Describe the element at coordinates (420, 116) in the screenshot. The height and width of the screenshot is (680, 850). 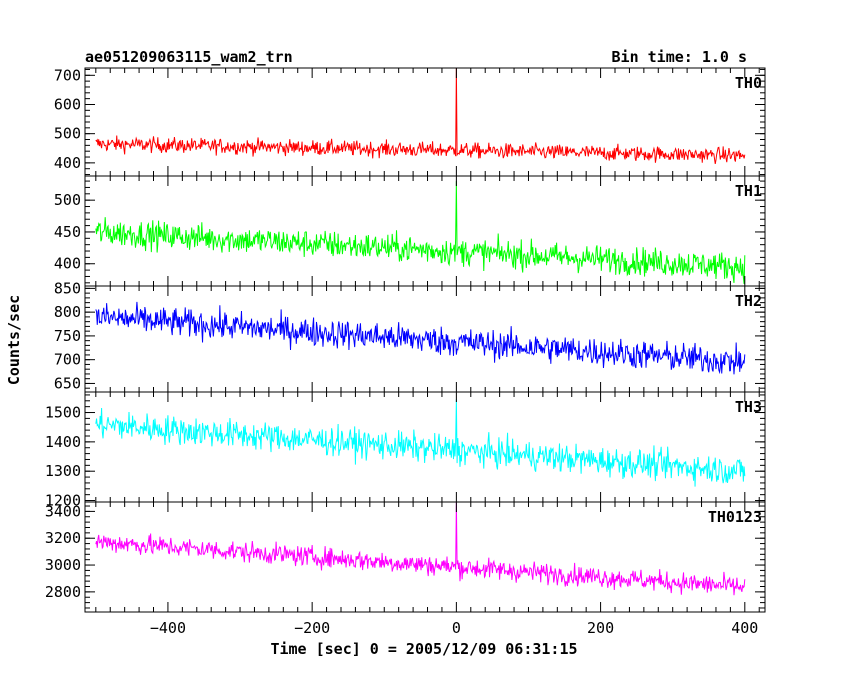
I see `trace-th0` at that location.